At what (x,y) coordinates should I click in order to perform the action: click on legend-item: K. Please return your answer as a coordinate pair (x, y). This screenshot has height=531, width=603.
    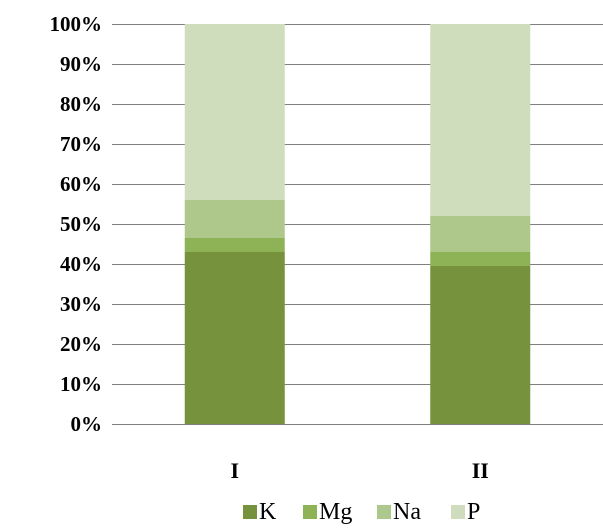
    Looking at the image, I should click on (260, 512).